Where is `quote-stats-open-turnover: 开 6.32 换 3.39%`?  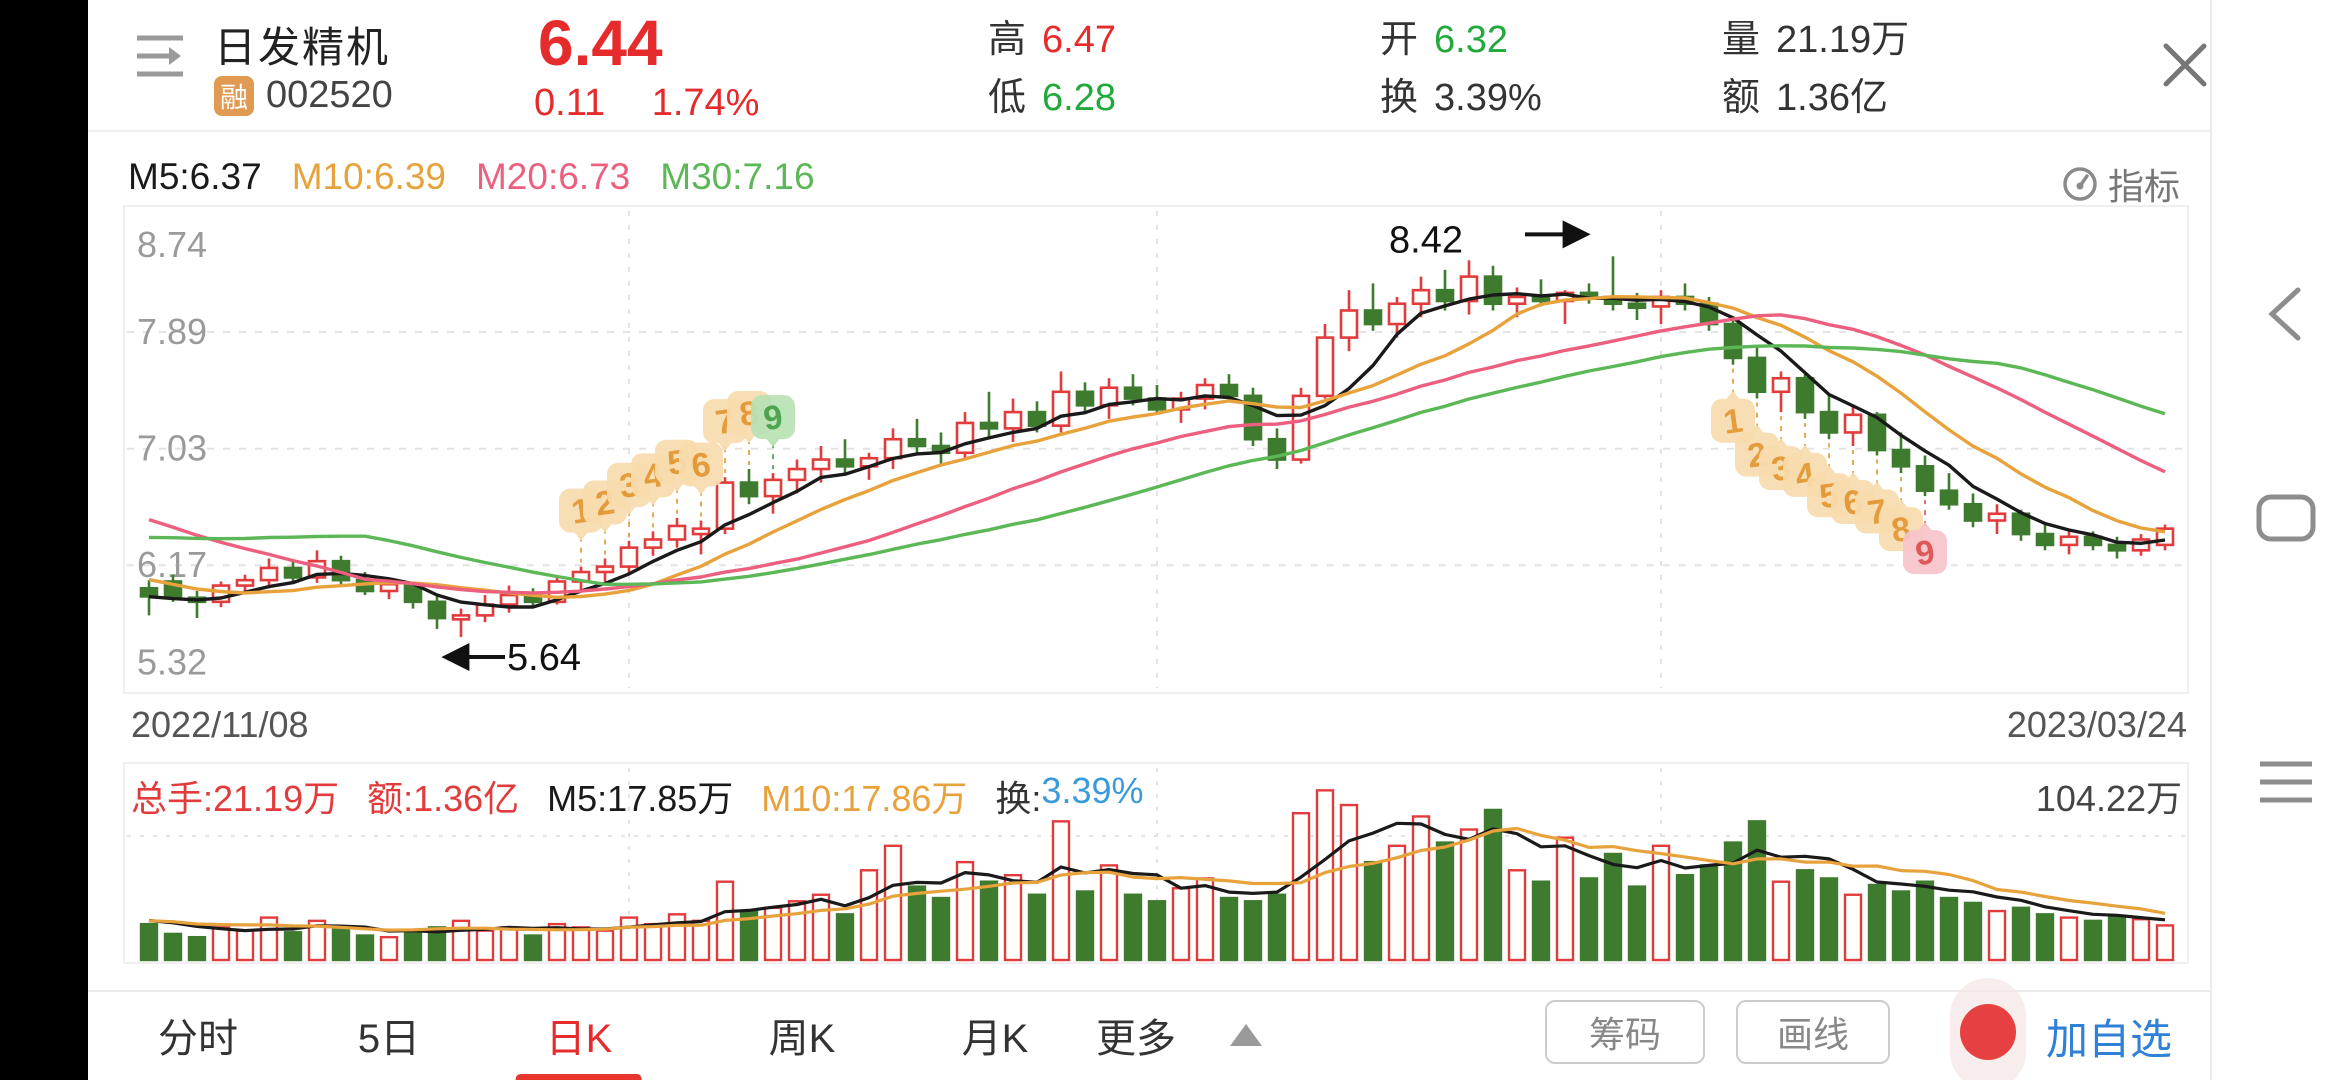 quote-stats-open-turnover: 开 6.32 换 3.39% is located at coordinates (1461, 69).